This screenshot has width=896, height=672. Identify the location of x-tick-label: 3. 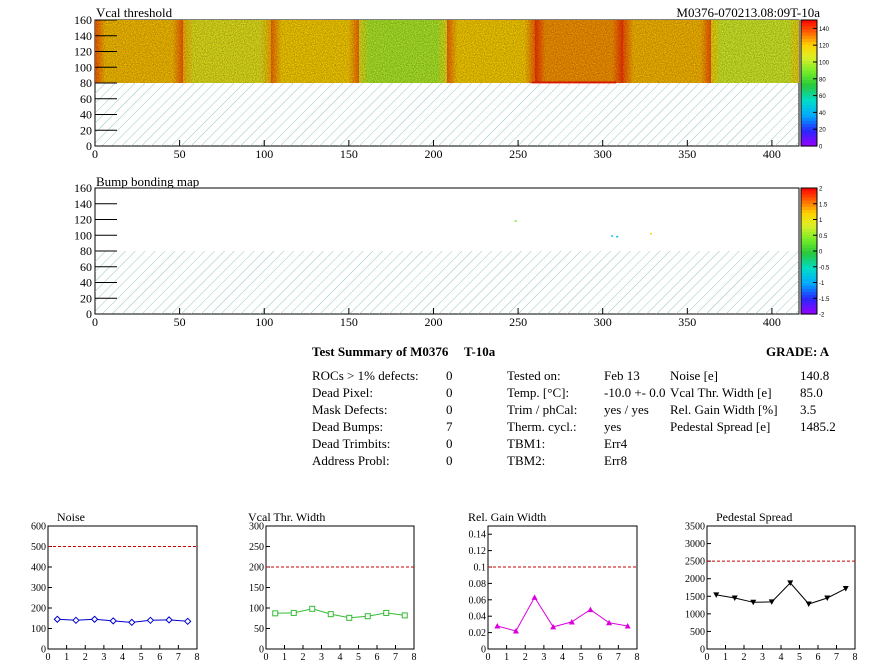
(321, 657).